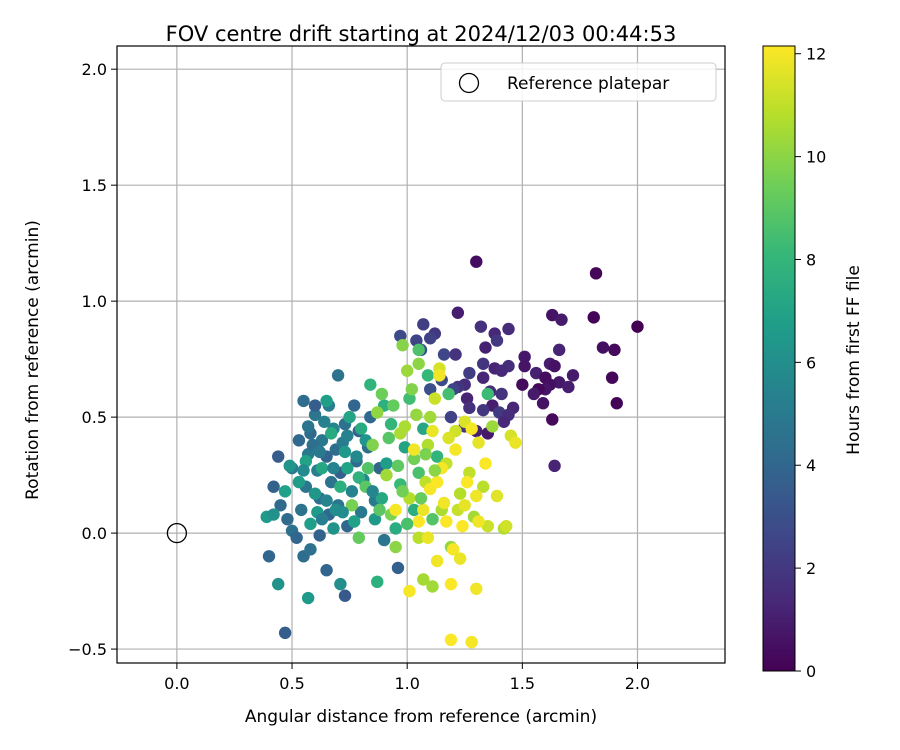 This screenshot has height=750, width=900. Describe the element at coordinates (33, 360) in the screenshot. I see `y-axis-label: Rotation from reference (arcmin)` at that location.